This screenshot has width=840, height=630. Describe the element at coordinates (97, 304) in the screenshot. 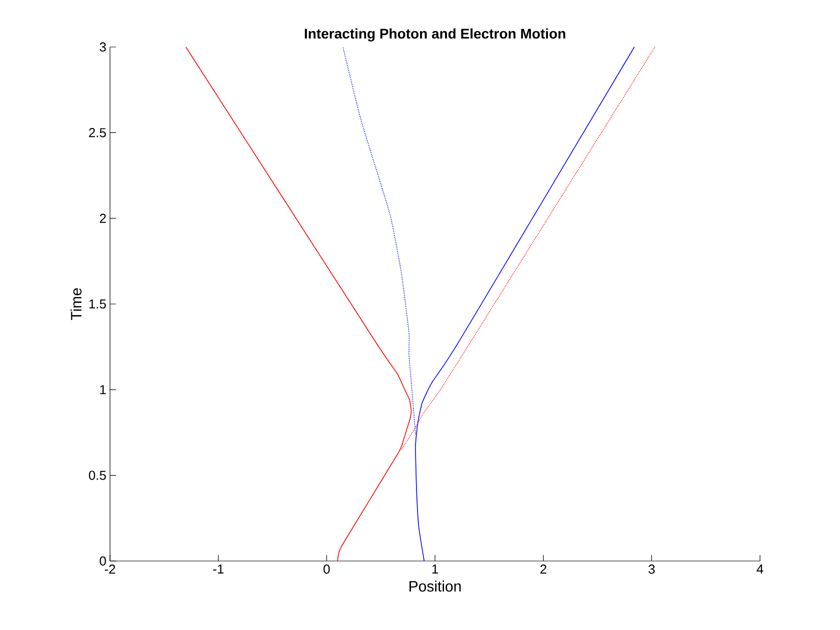

I see `y-tick-label: 1.5` at that location.